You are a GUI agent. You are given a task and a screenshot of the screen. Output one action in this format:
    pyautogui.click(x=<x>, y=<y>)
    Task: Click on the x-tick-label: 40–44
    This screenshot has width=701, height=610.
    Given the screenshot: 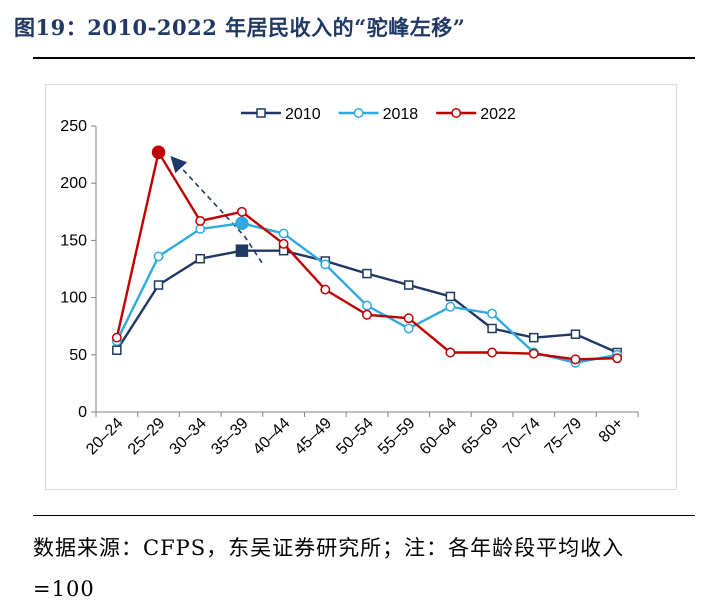 What is the action you would take?
    pyautogui.click(x=272, y=437)
    